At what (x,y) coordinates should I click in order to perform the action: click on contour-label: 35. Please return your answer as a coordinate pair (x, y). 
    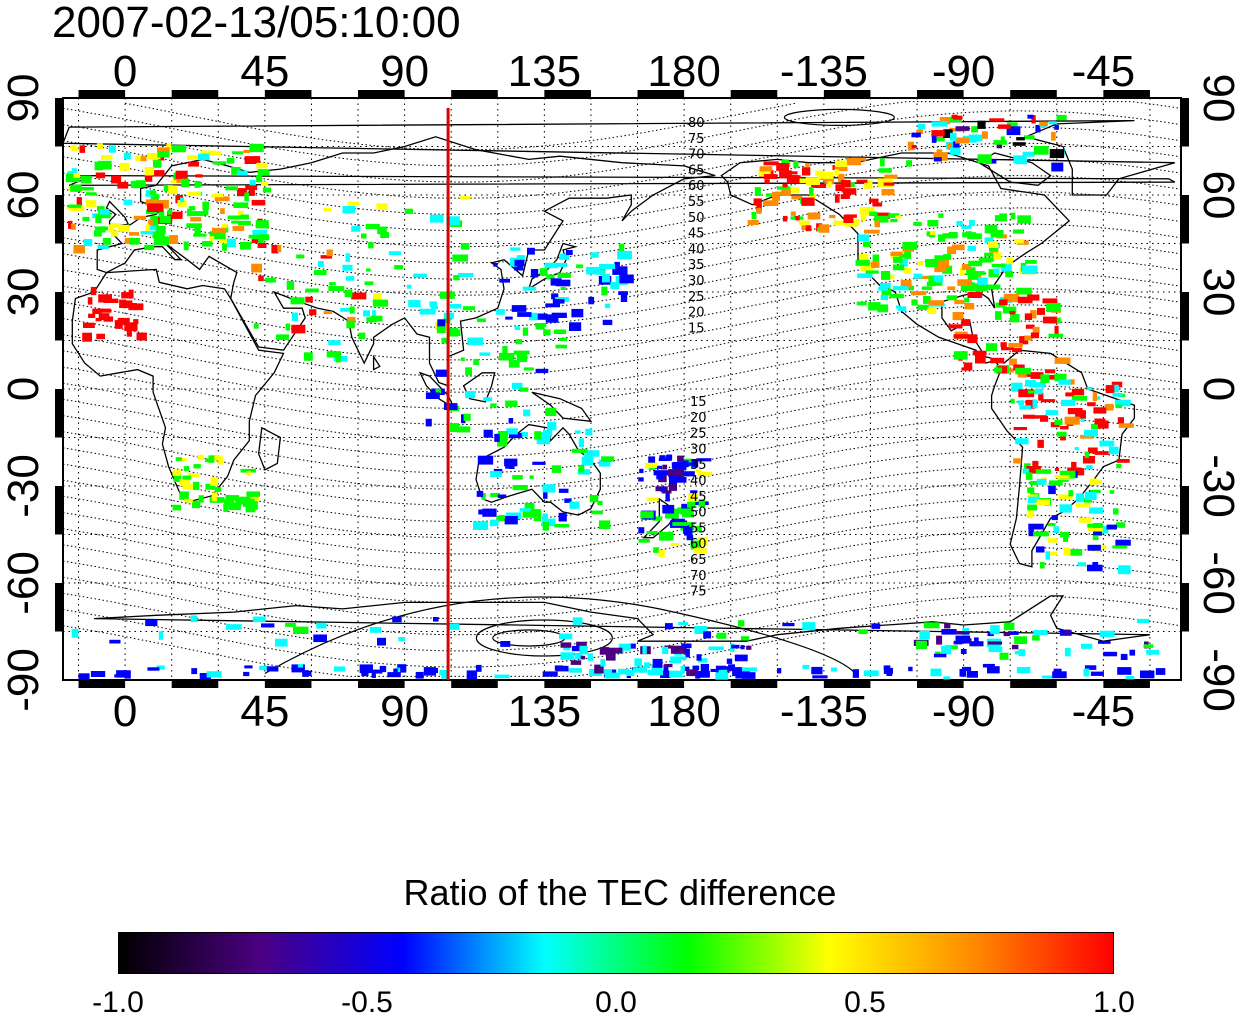
    Looking at the image, I should click on (698, 465).